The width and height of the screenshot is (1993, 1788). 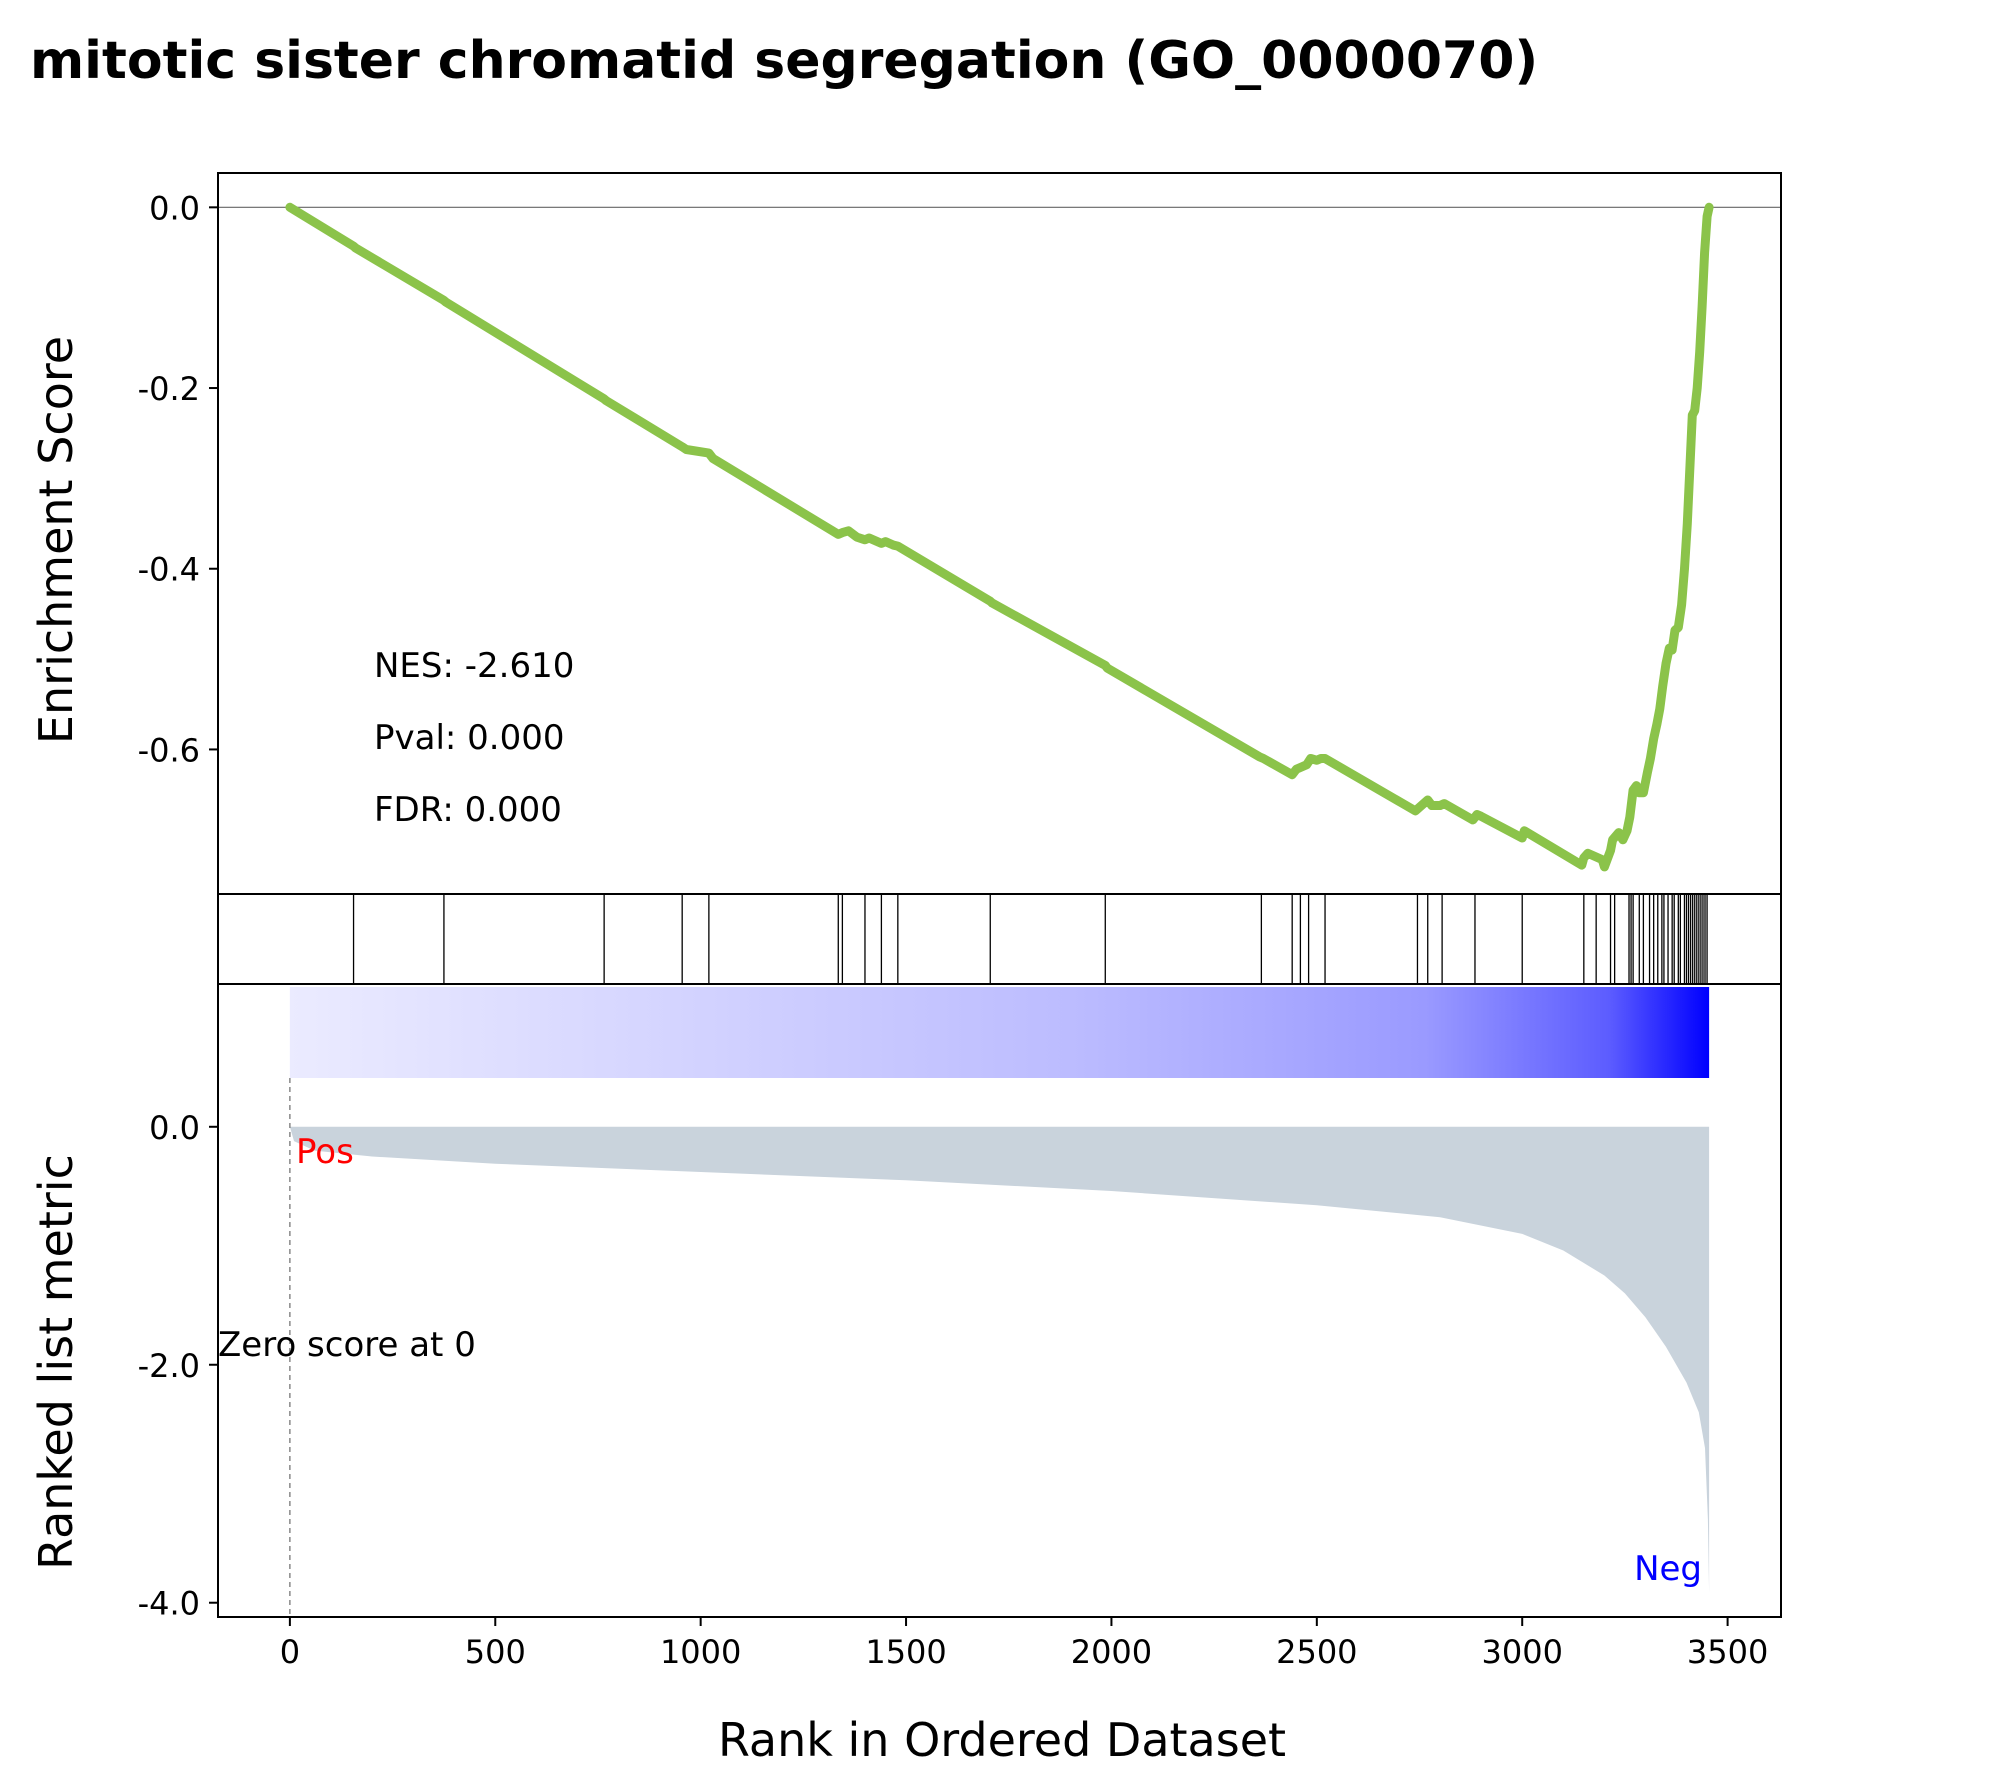 What do you see at coordinates (169, 1366) in the screenshot?
I see `rank-y-tick-label: -2.0` at bounding box center [169, 1366].